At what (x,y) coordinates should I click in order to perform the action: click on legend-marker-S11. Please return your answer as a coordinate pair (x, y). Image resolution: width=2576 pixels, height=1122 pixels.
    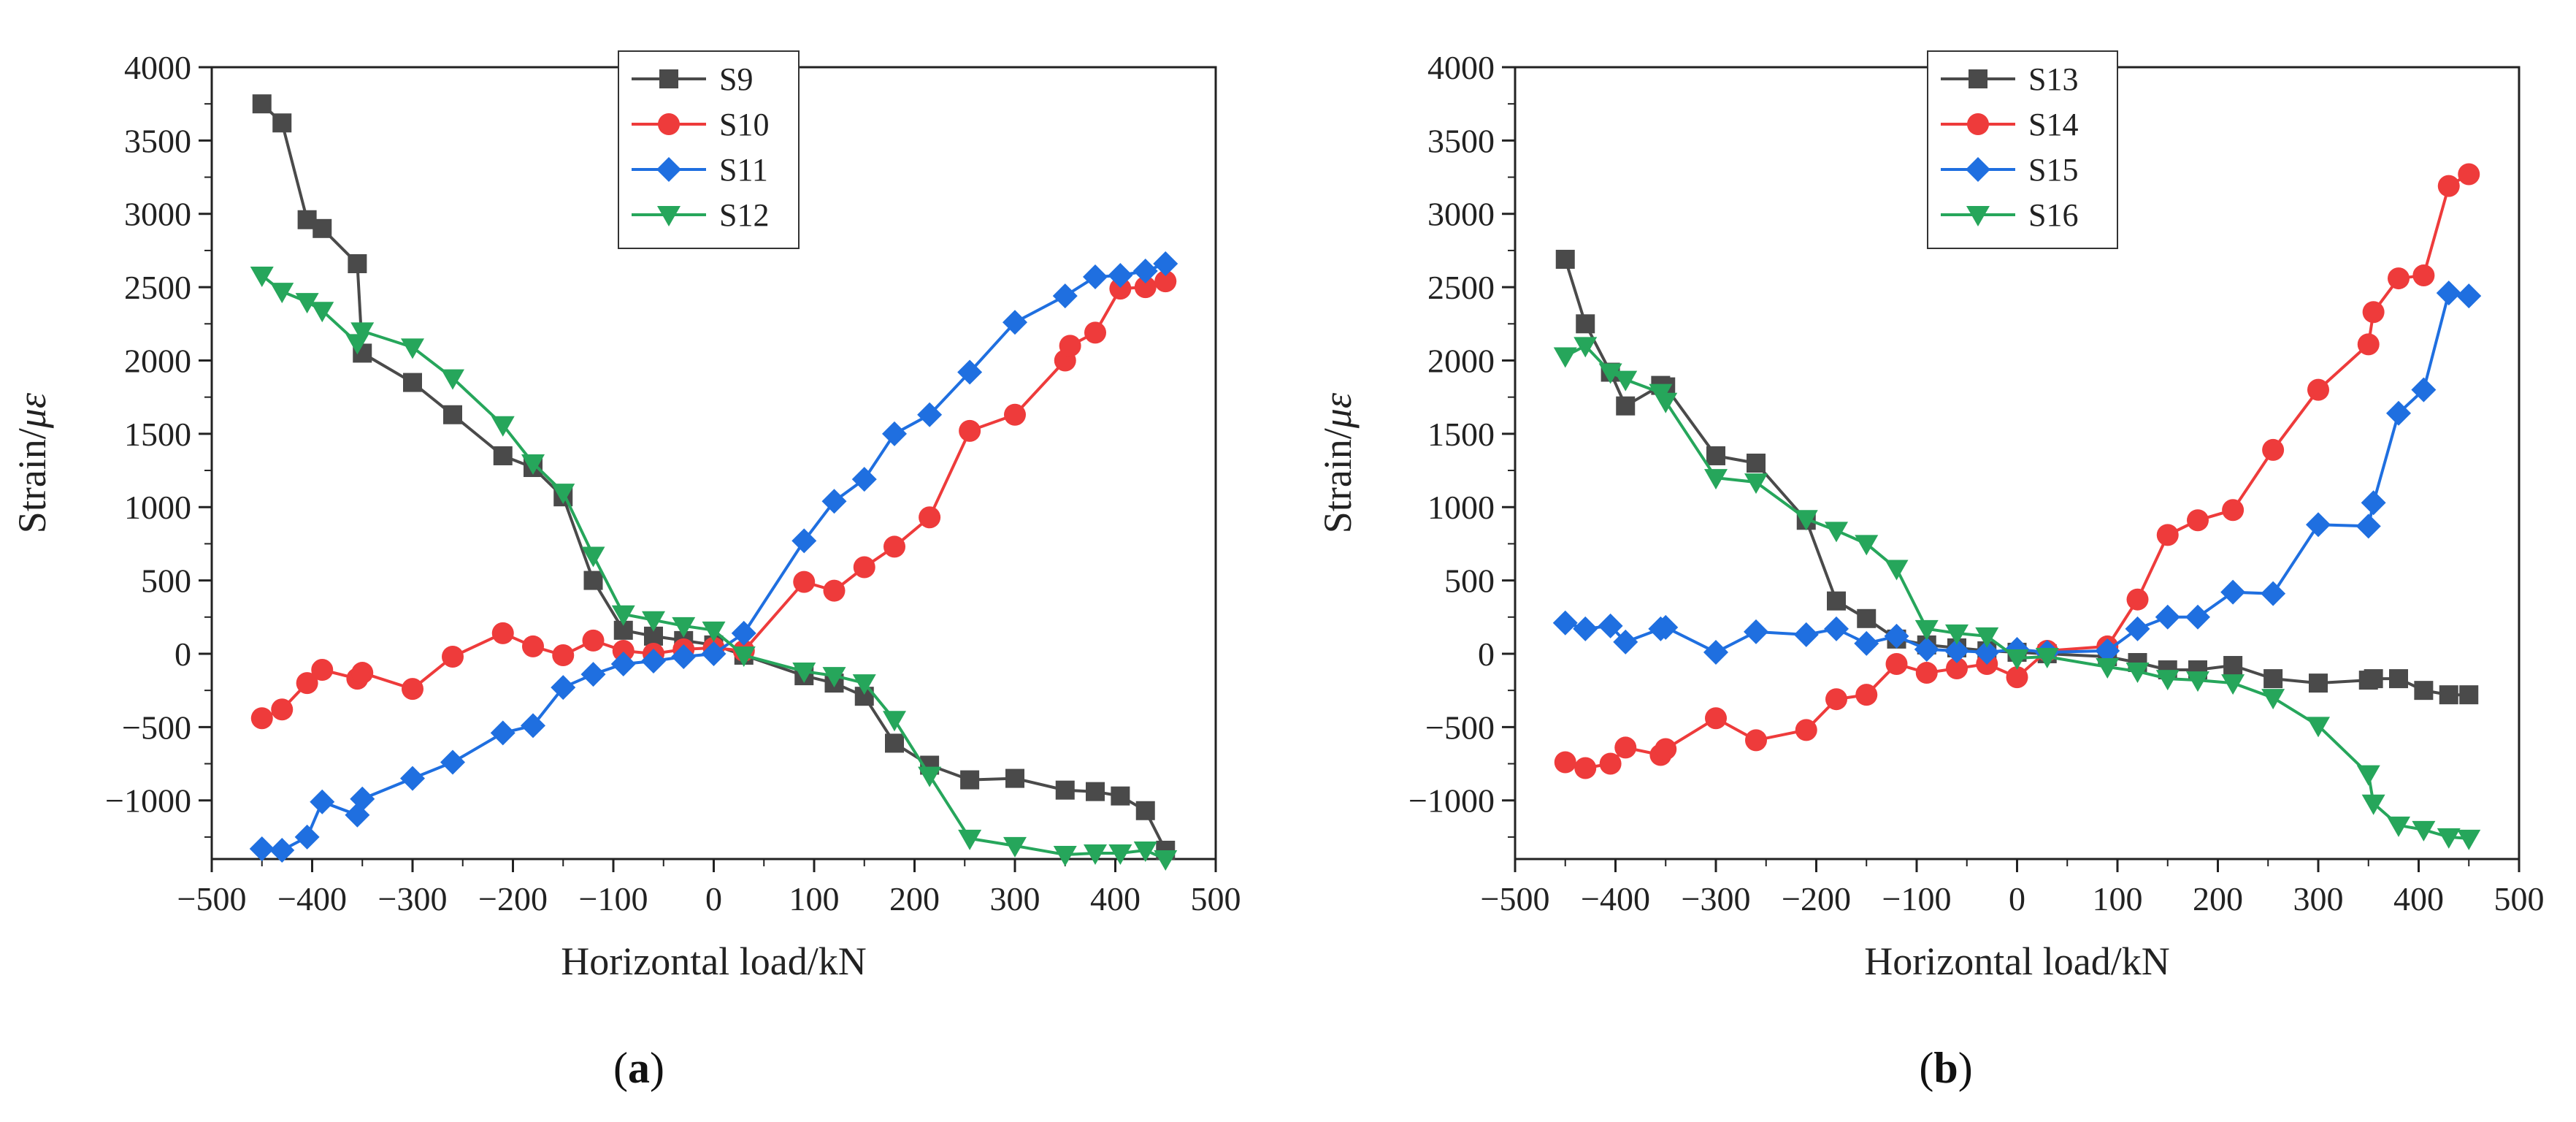
    Looking at the image, I should click on (668, 169).